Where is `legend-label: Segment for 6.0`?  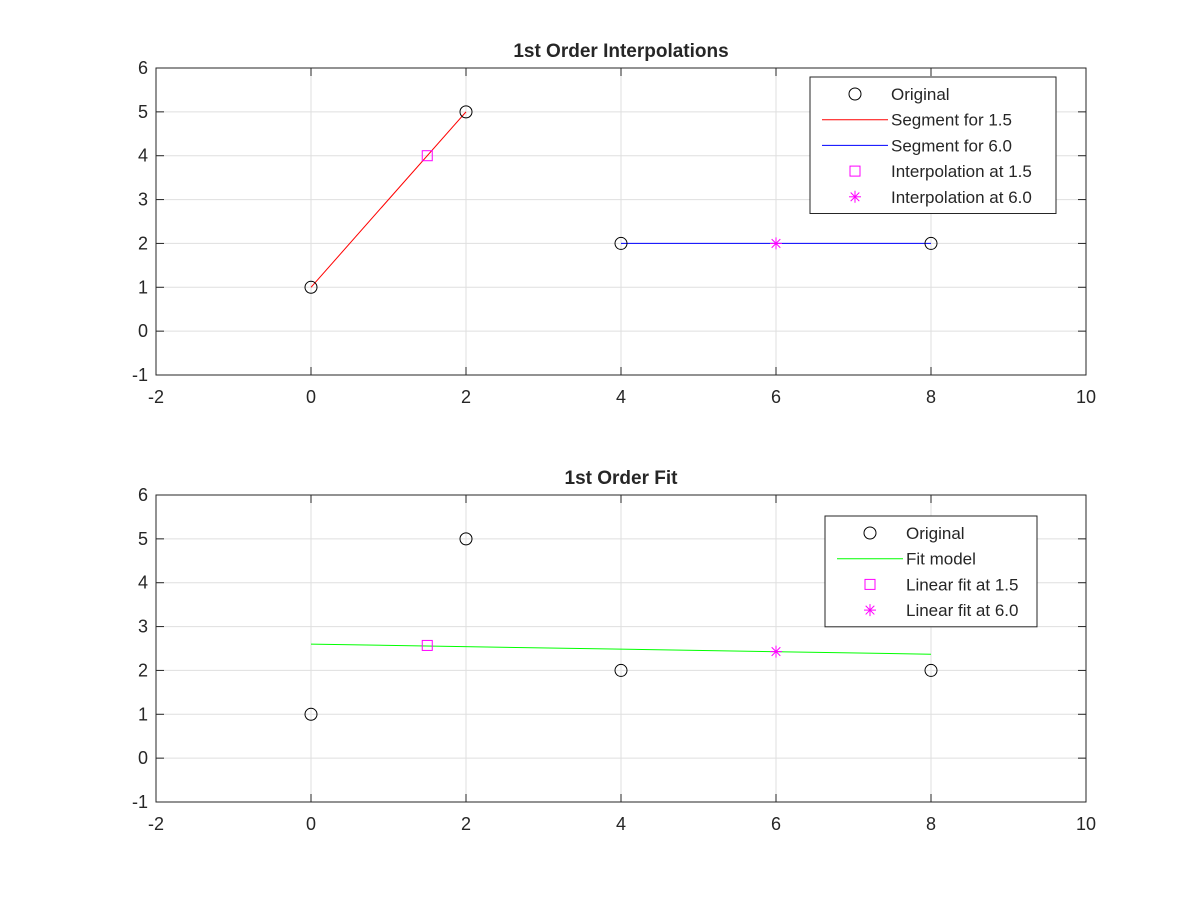 legend-label: Segment for 6.0 is located at coordinates (951, 145).